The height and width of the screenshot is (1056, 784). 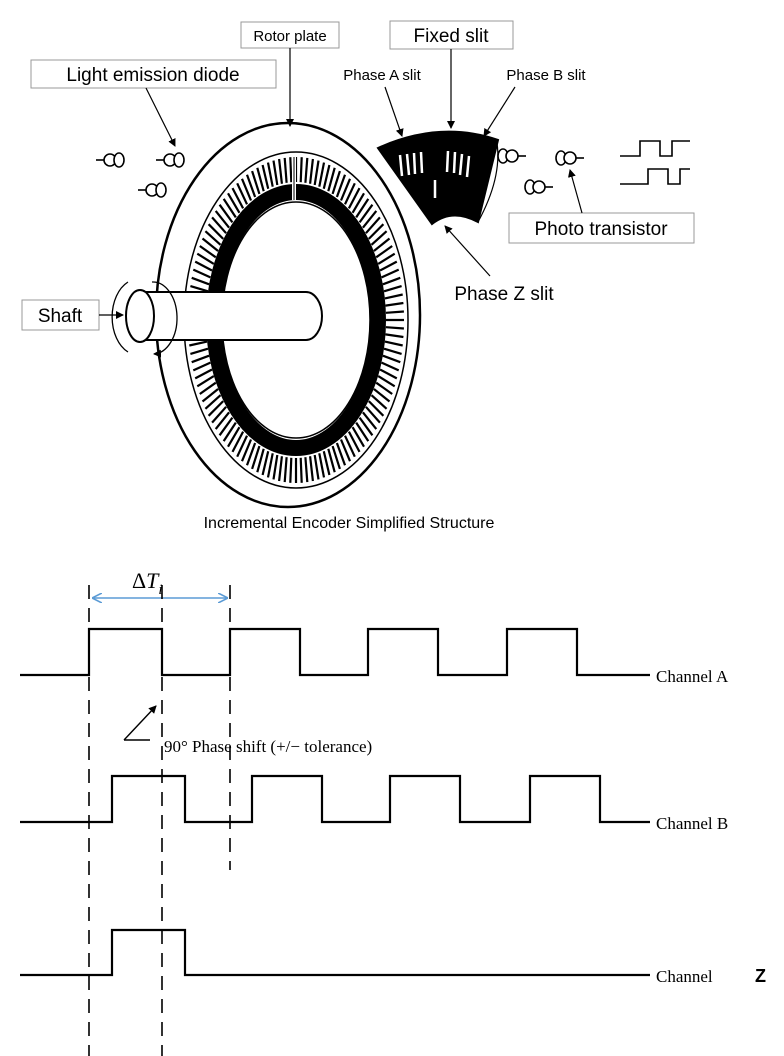 What do you see at coordinates (160, 590) in the screenshot?
I see `delta-subscript: i` at bounding box center [160, 590].